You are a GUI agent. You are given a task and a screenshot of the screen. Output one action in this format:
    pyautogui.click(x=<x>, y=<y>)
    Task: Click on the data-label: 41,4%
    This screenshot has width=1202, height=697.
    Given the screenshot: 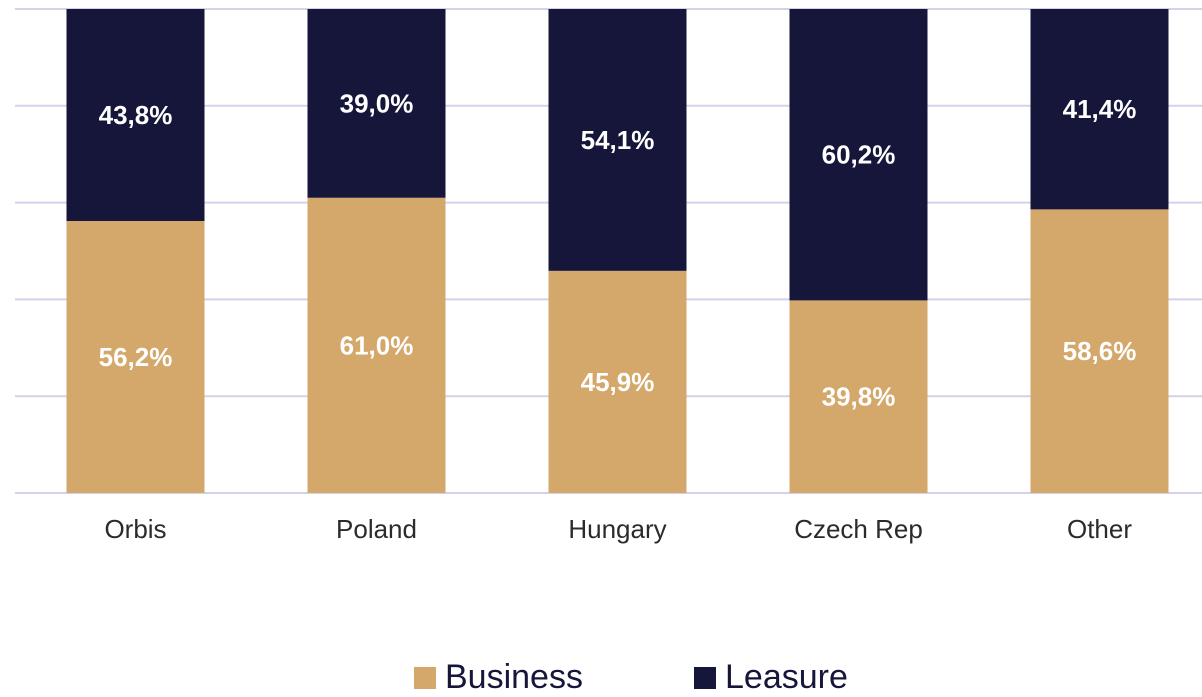 What is the action you would take?
    pyautogui.click(x=1100, y=109)
    